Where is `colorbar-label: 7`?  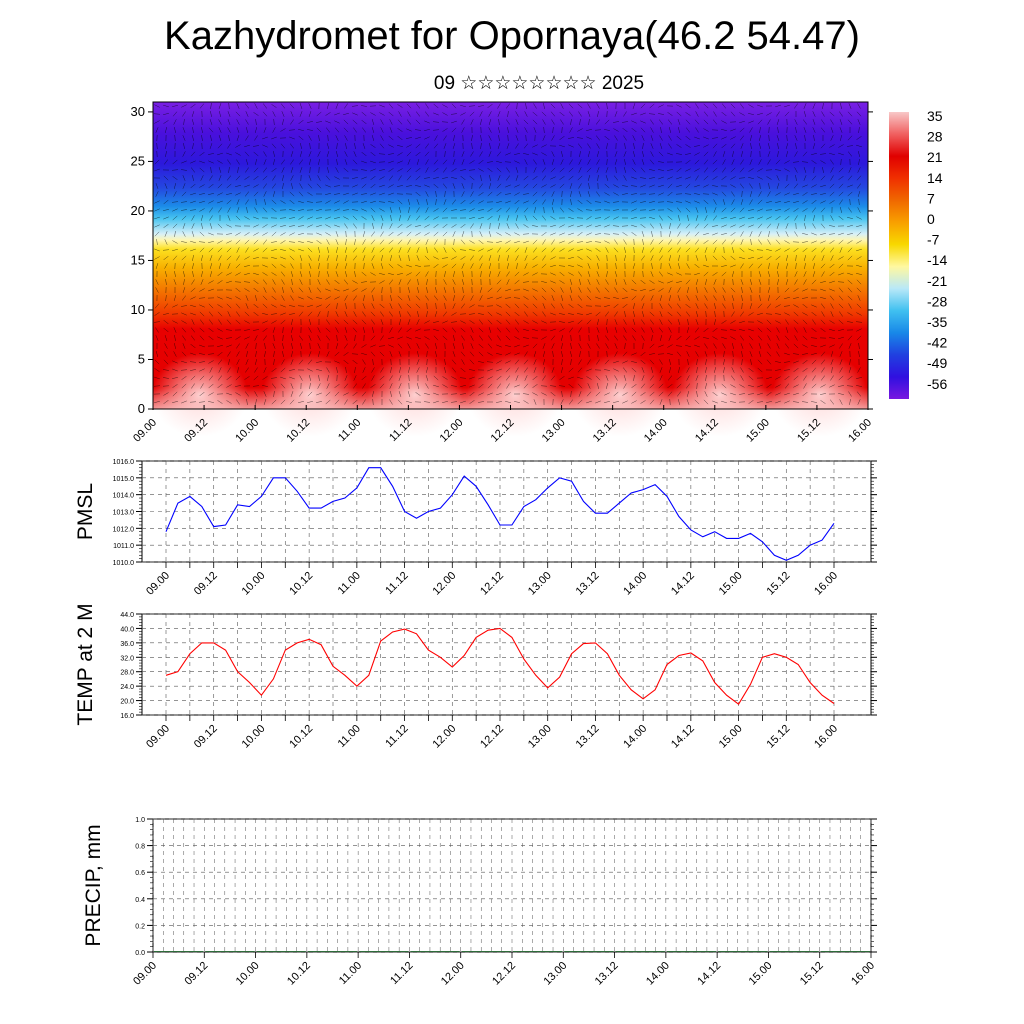
colorbar-label: 7 is located at coordinates (931, 198).